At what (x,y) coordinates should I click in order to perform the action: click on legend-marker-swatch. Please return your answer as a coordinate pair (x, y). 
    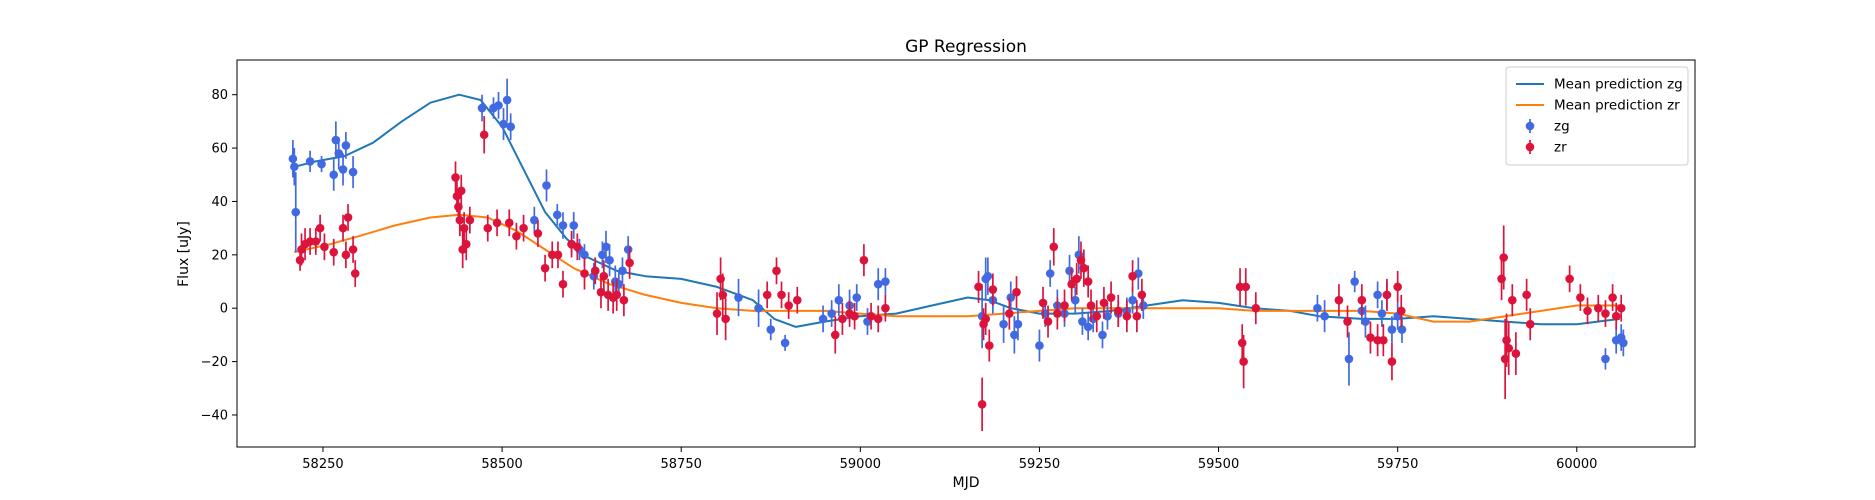
    Looking at the image, I should click on (1530, 126).